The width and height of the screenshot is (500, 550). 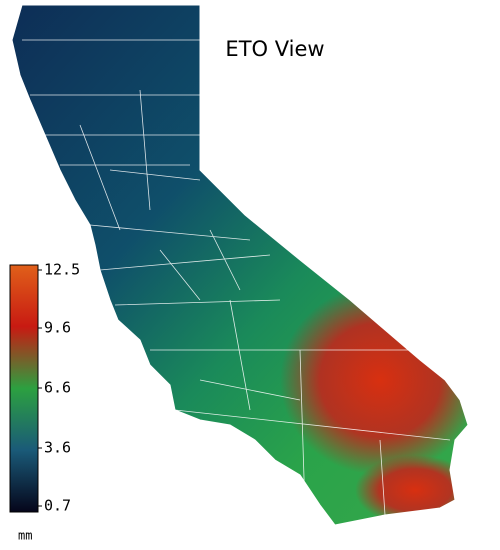 I want to click on legend-tick-label: 0.7, so click(x=57, y=506).